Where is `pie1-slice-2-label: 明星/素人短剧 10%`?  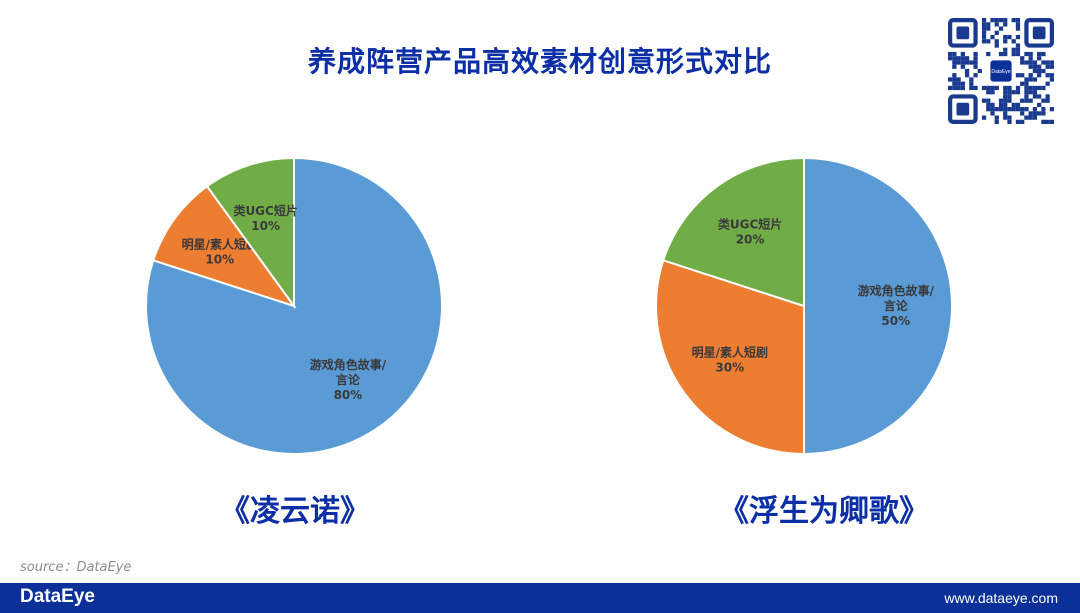 pie1-slice-2-label: 明星/素人短剧 10% is located at coordinates (220, 252).